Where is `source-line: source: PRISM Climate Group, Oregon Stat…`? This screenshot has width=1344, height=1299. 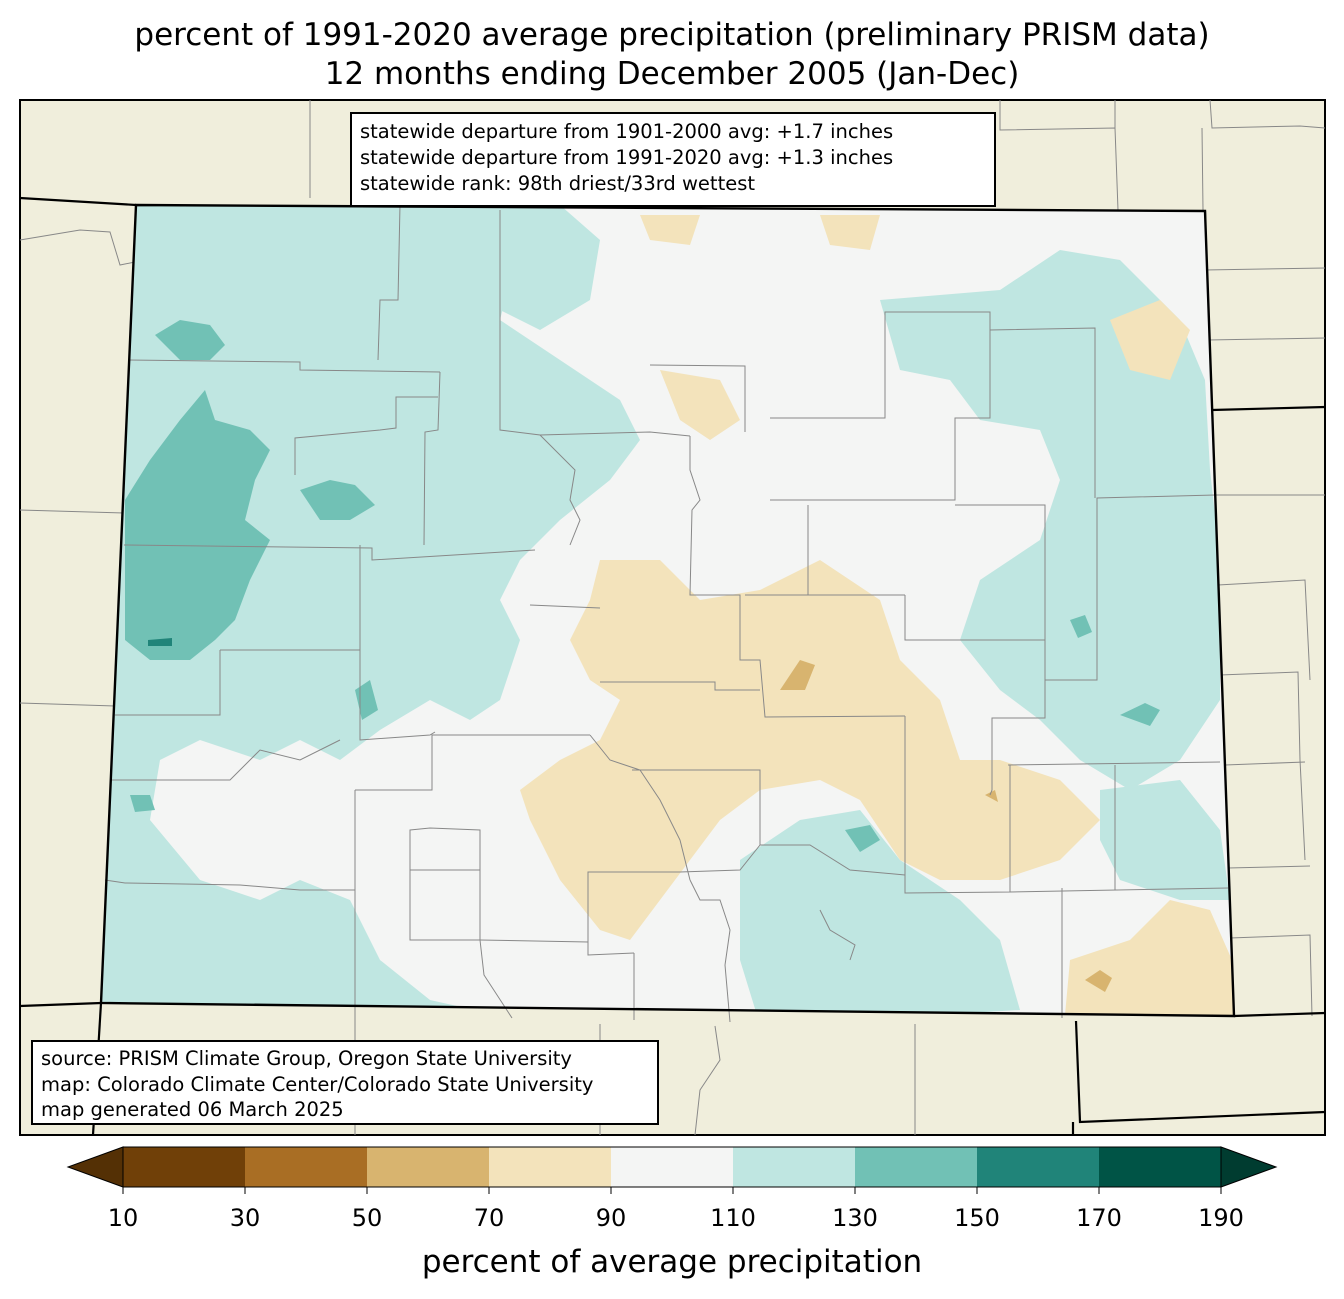
source-line: source: PRISM Climate Group, Oregon Stat… is located at coordinates (306, 1058).